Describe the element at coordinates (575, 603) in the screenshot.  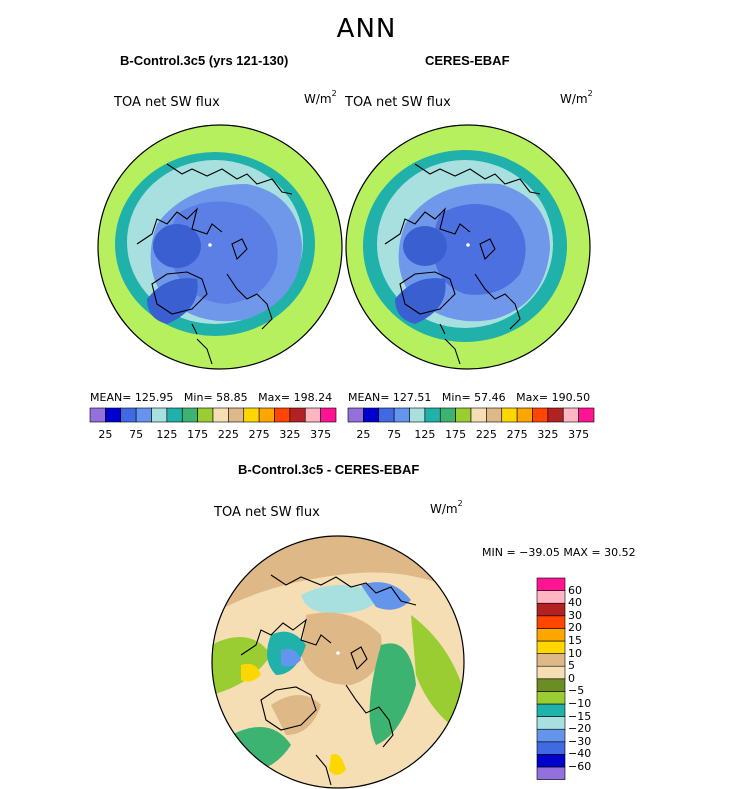
I see `colorbar-difference-tick-label: 40` at that location.